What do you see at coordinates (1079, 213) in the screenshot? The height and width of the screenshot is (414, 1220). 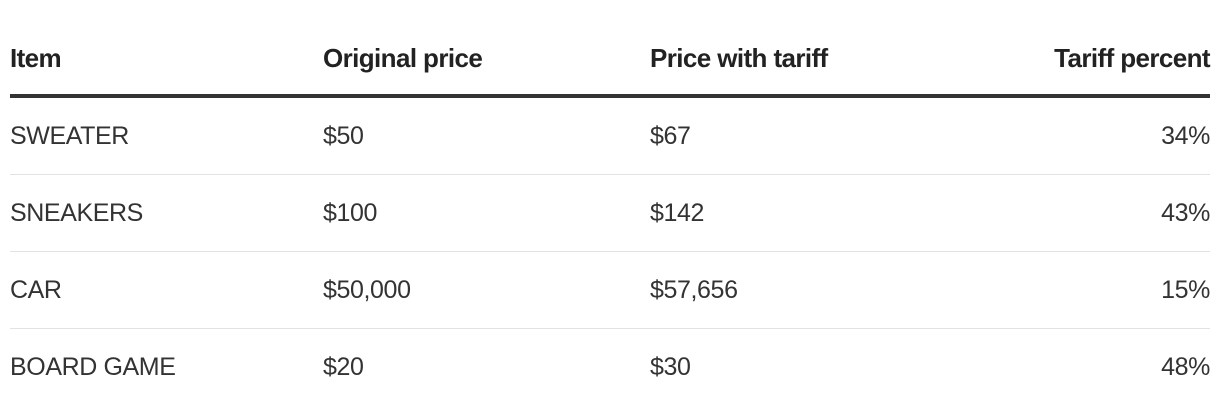 I see `table-cell: 43%` at bounding box center [1079, 213].